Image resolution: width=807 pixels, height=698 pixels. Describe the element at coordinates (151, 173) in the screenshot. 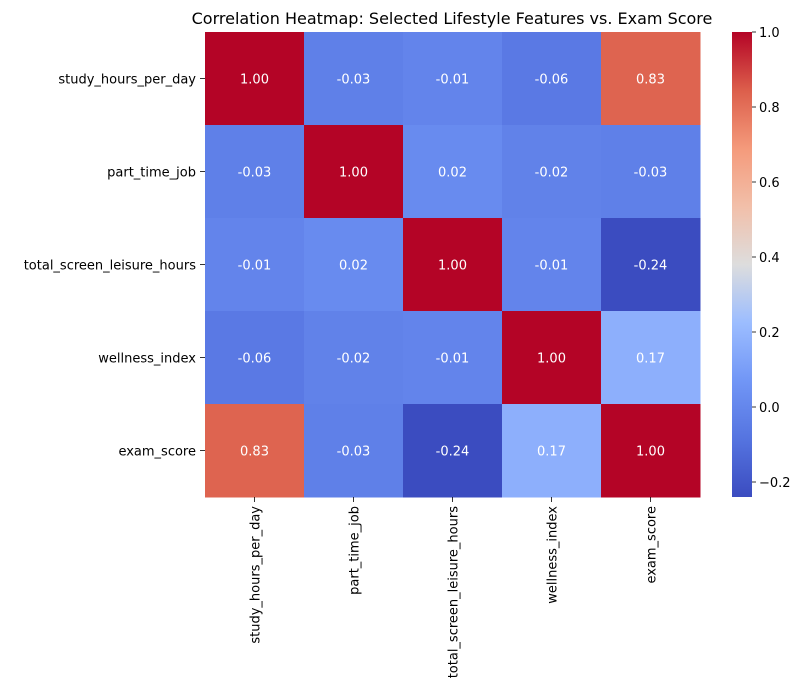

I see `y-tick-label: part_time_job` at that location.